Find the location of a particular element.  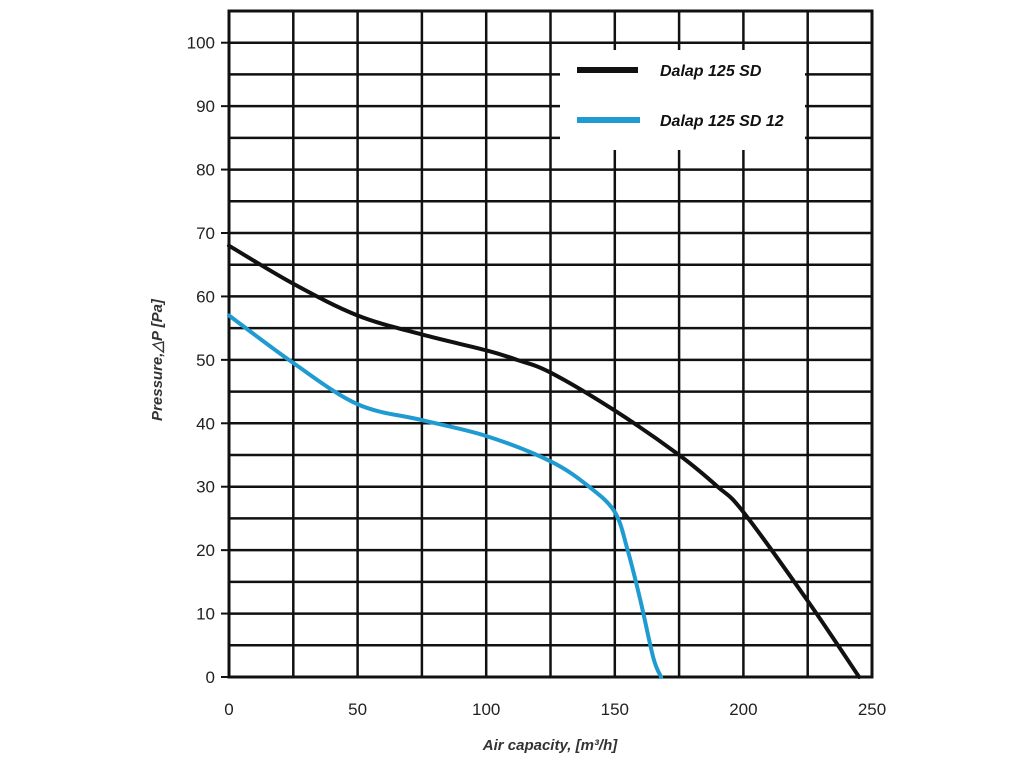

y-tick-label: 90 is located at coordinates (205, 106).